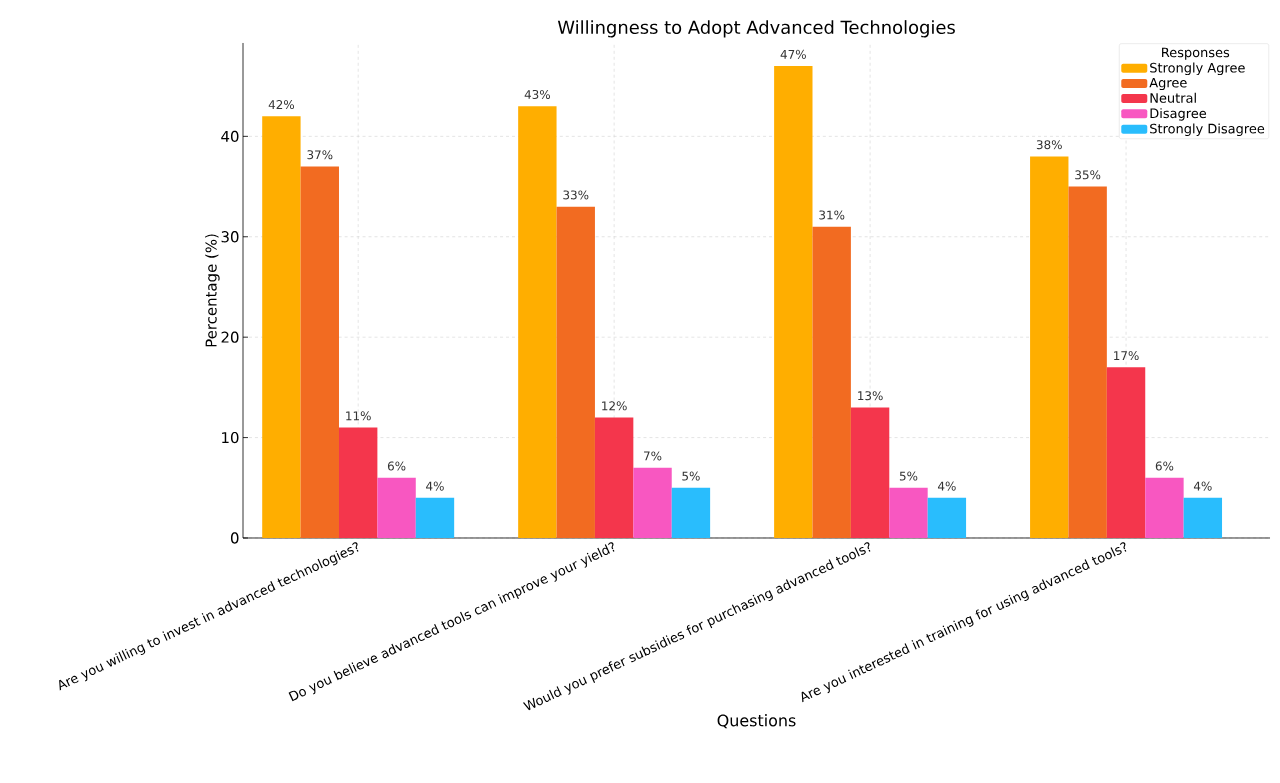 This screenshot has width=1280, height=783. What do you see at coordinates (1178, 114) in the screenshot?
I see `legend-label: Disagree` at bounding box center [1178, 114].